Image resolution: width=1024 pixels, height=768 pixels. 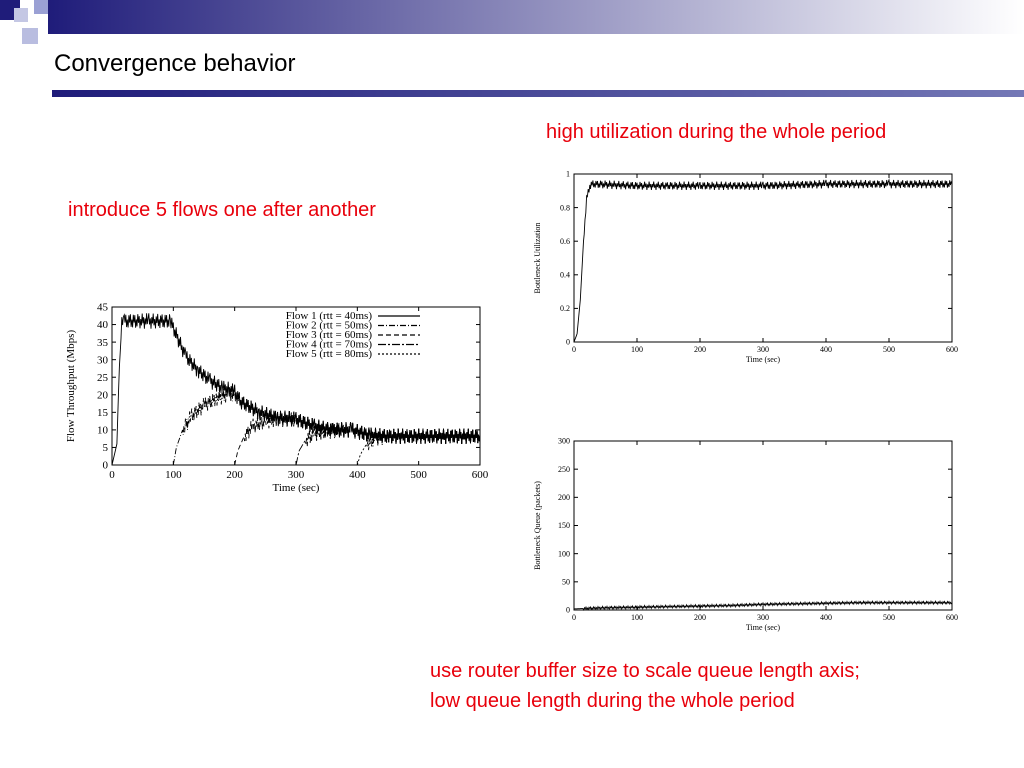 What do you see at coordinates (568, 174) in the screenshot?
I see `y-tick-label: 1` at bounding box center [568, 174].